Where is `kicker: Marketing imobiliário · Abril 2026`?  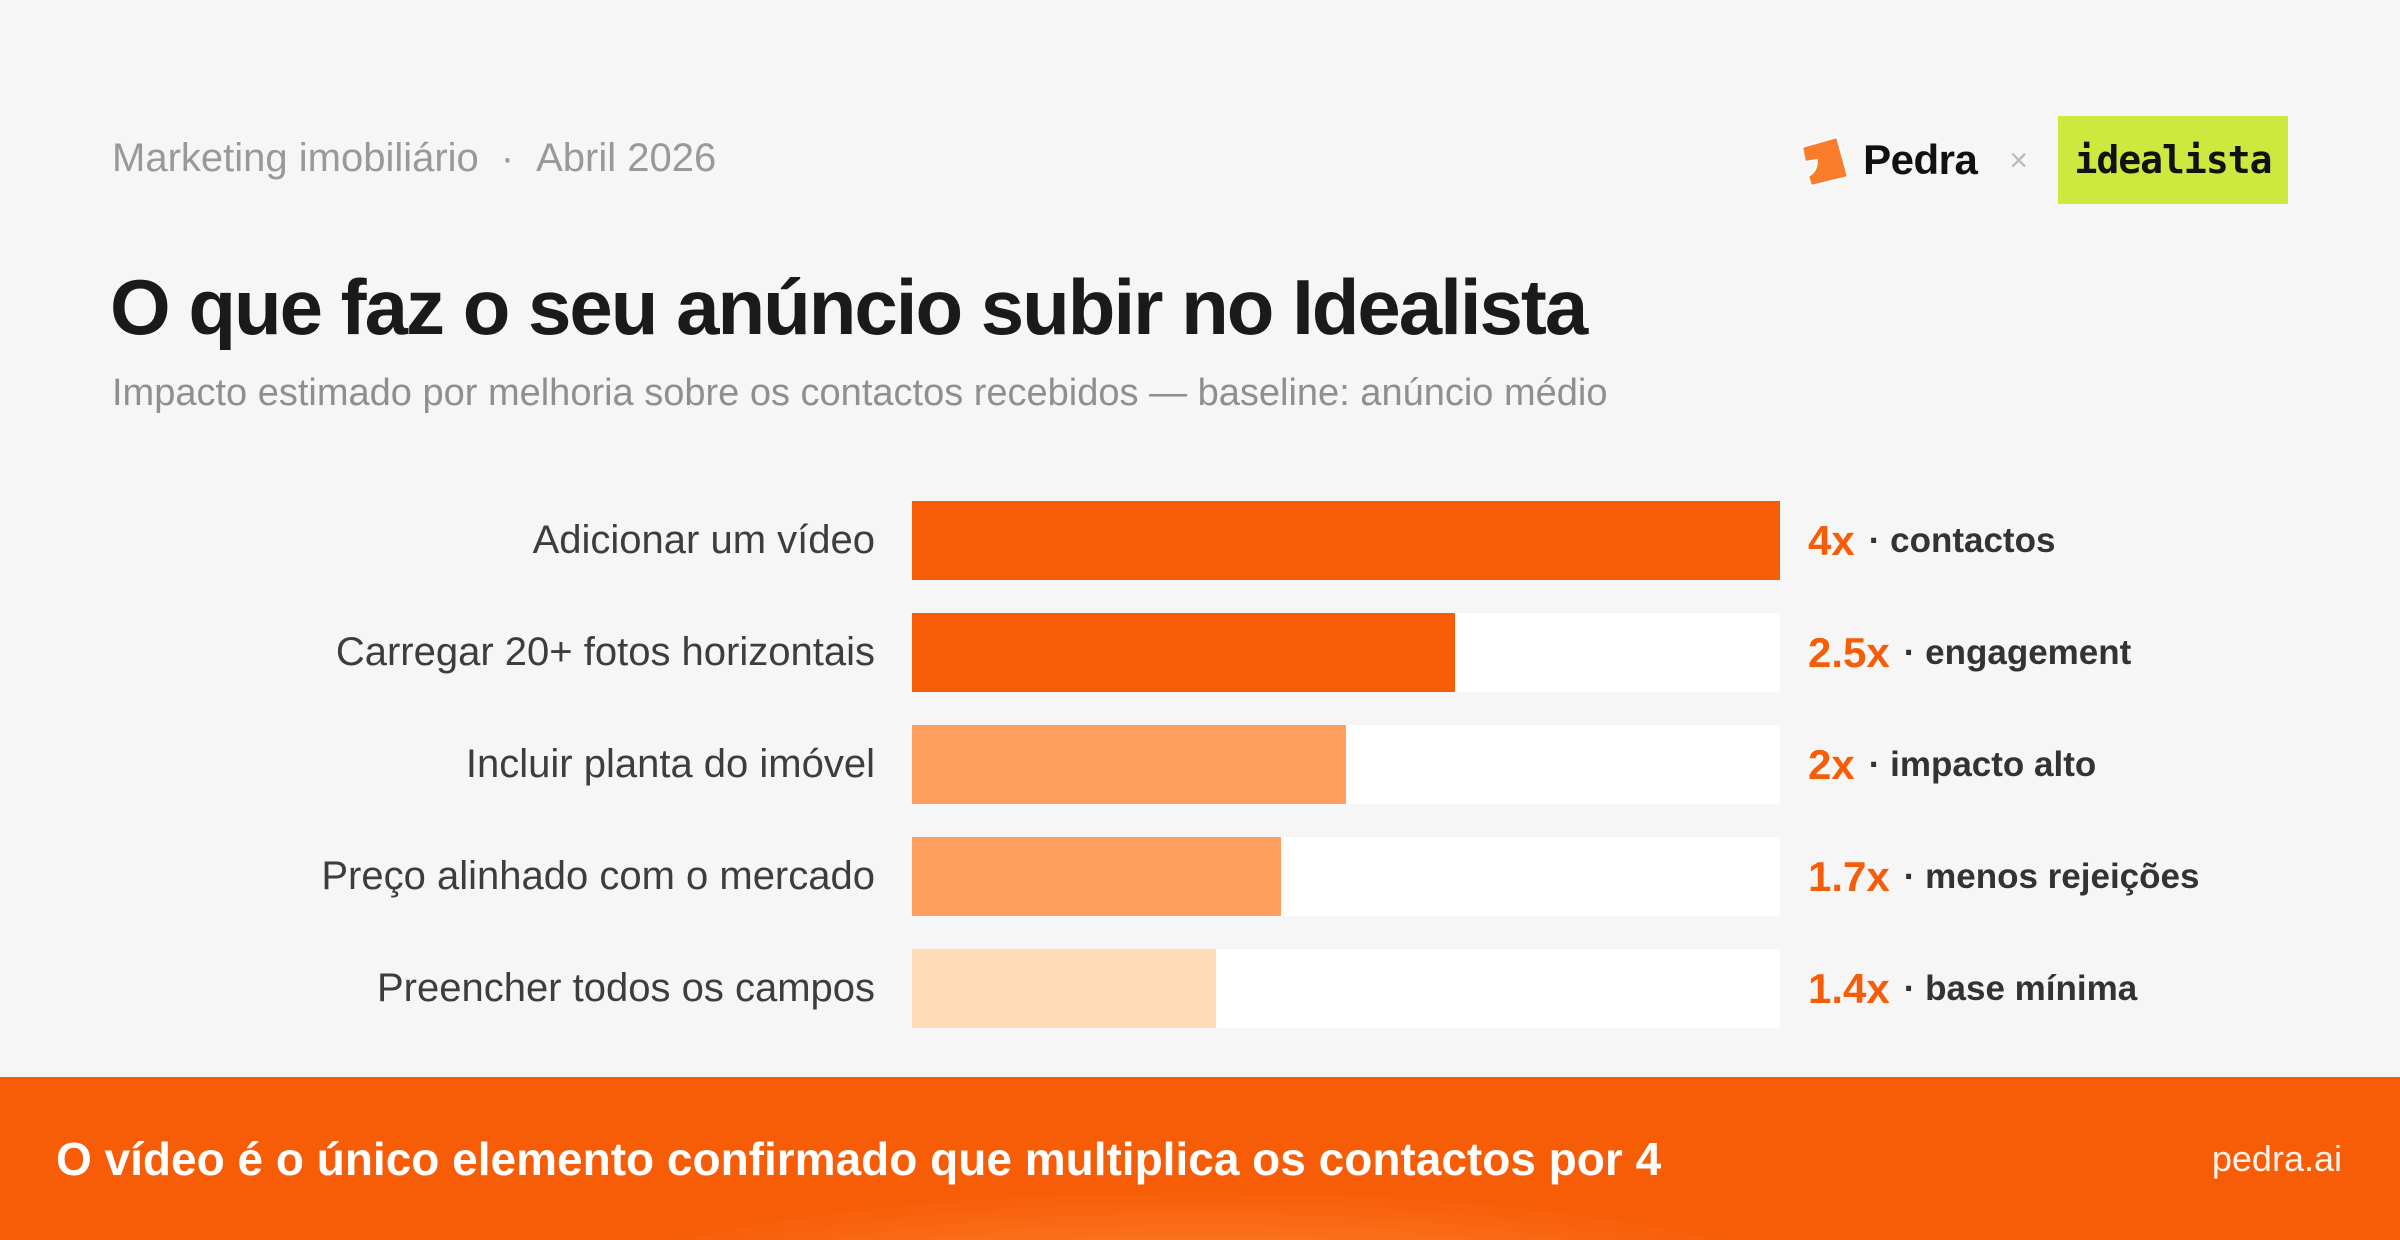
kicker: Marketing imobiliário · Abril 2026 is located at coordinates (414, 158).